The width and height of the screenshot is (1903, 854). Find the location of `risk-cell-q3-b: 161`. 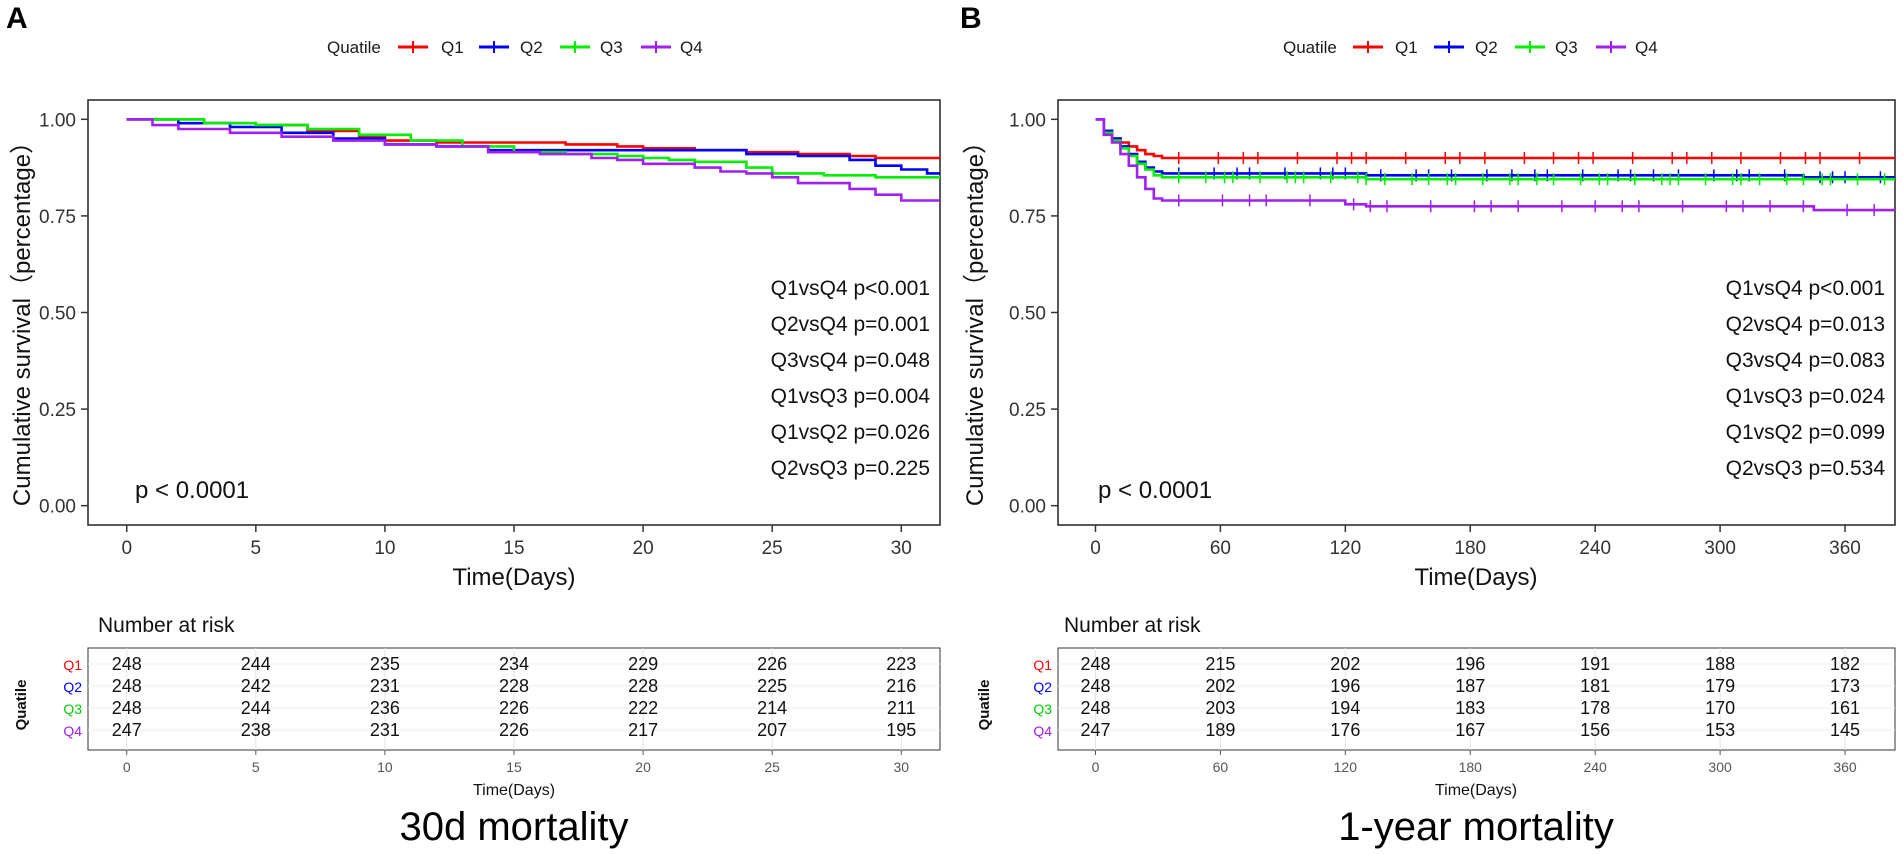

risk-cell-q3-b: 161 is located at coordinates (1845, 708).